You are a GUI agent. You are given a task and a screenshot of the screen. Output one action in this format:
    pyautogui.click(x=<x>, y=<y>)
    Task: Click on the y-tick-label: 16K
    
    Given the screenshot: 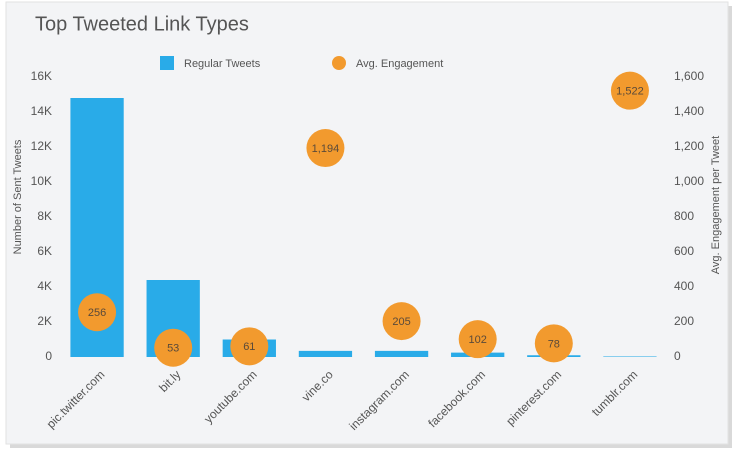 What is the action you would take?
    pyautogui.click(x=41, y=76)
    